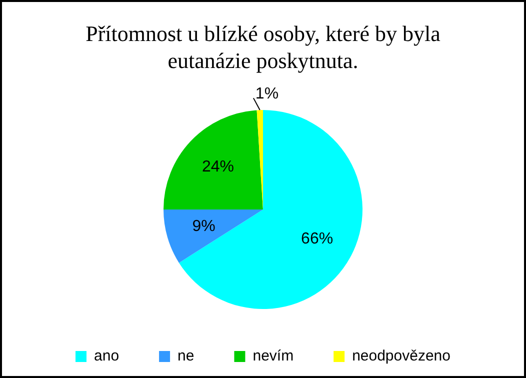 The width and height of the screenshot is (526, 378). Describe the element at coordinates (107, 356) in the screenshot. I see `legend-label: ano` at that location.